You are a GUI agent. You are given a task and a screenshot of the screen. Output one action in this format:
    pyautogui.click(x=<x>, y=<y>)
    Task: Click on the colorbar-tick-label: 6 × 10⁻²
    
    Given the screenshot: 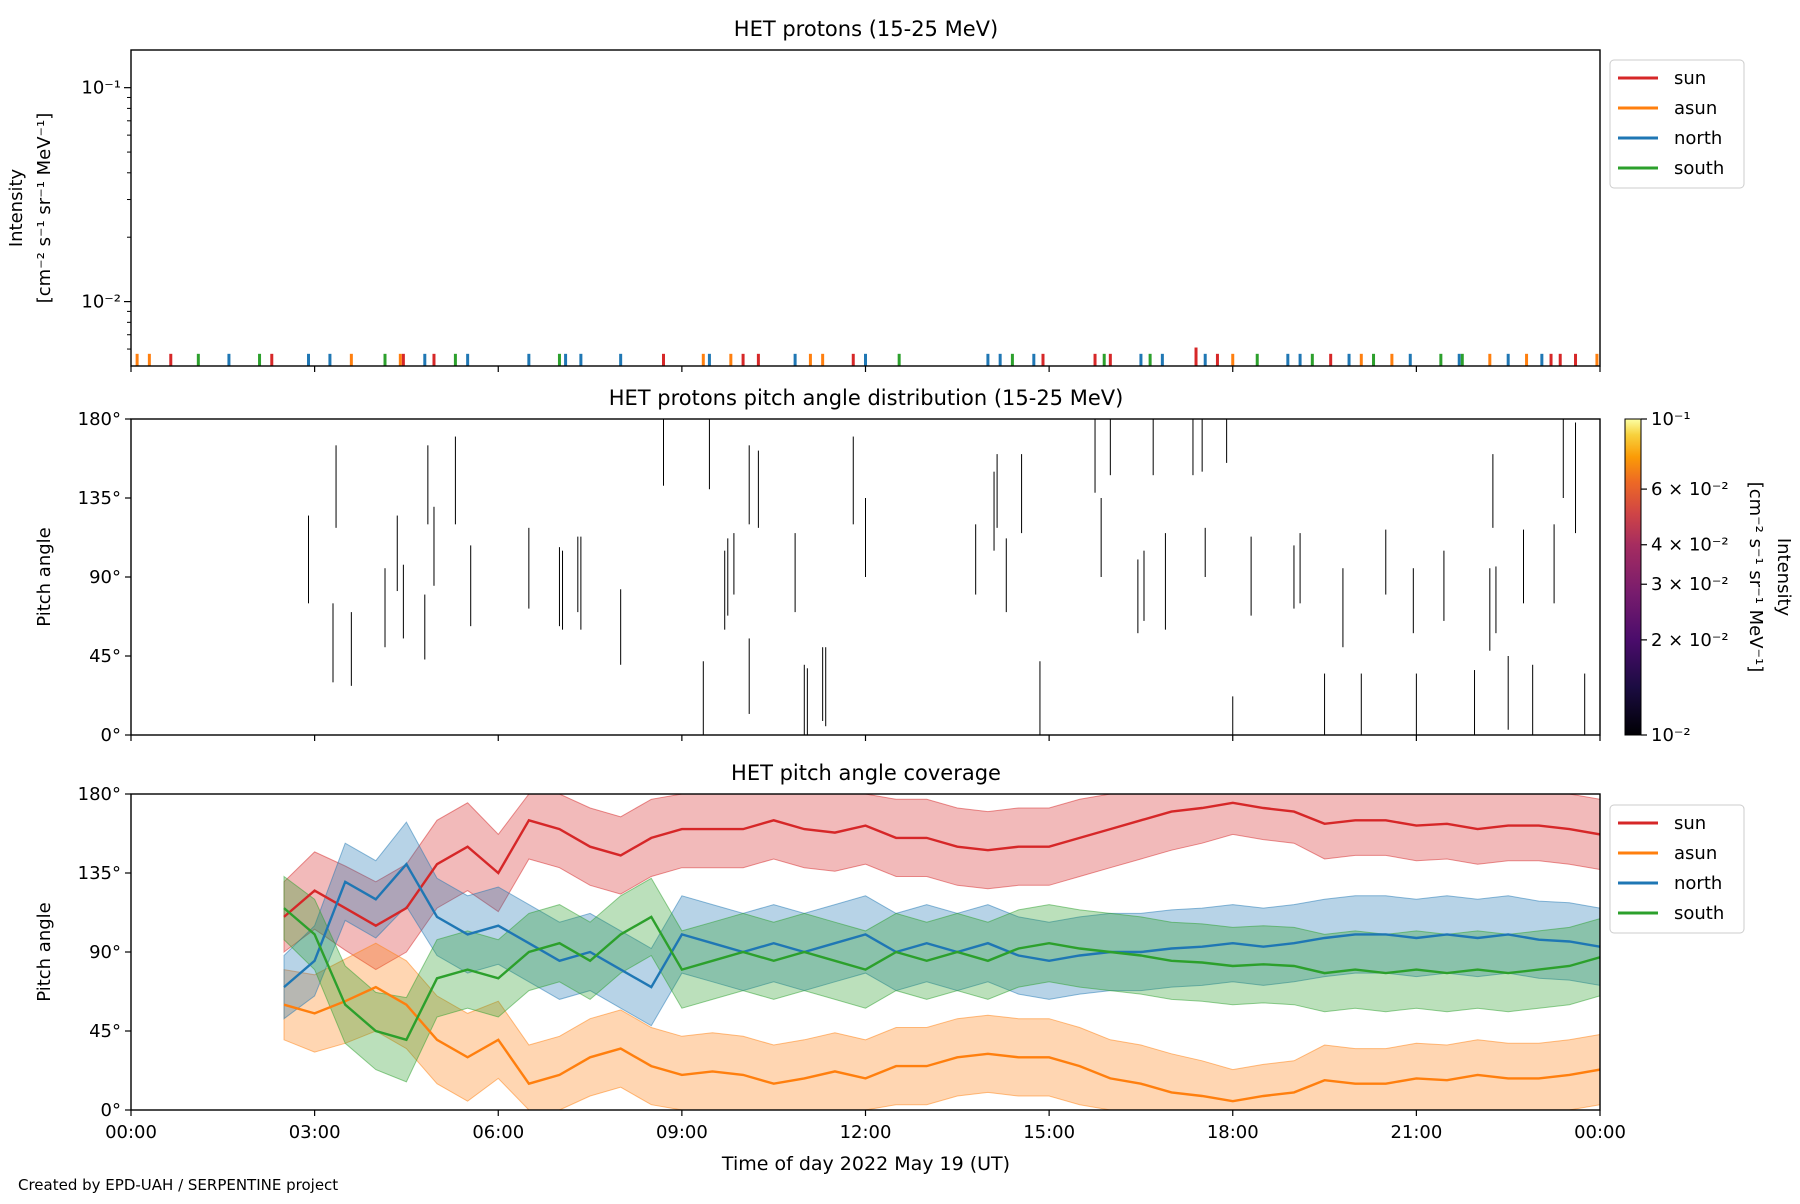 What is the action you would take?
    pyautogui.click(x=1690, y=489)
    